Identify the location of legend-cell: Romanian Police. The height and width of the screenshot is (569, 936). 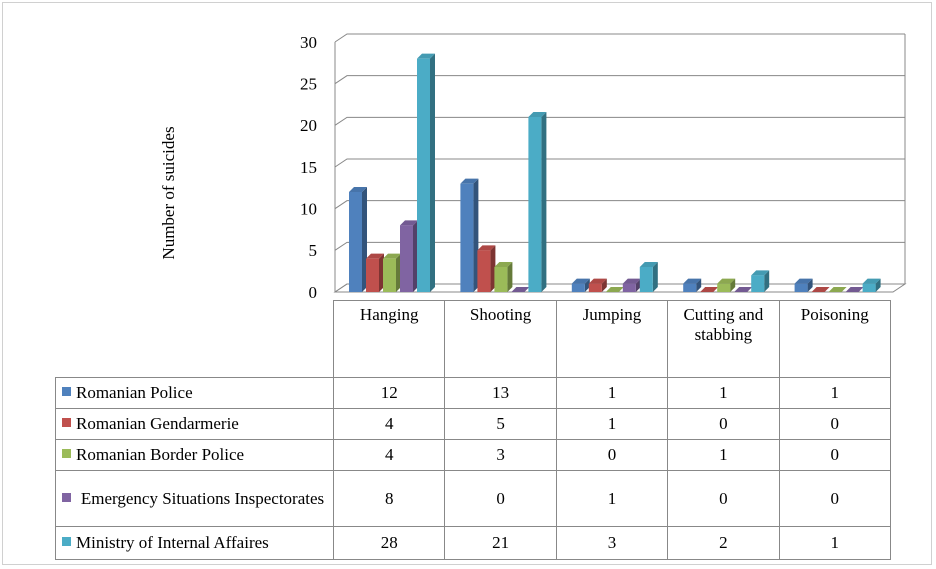
(194, 393).